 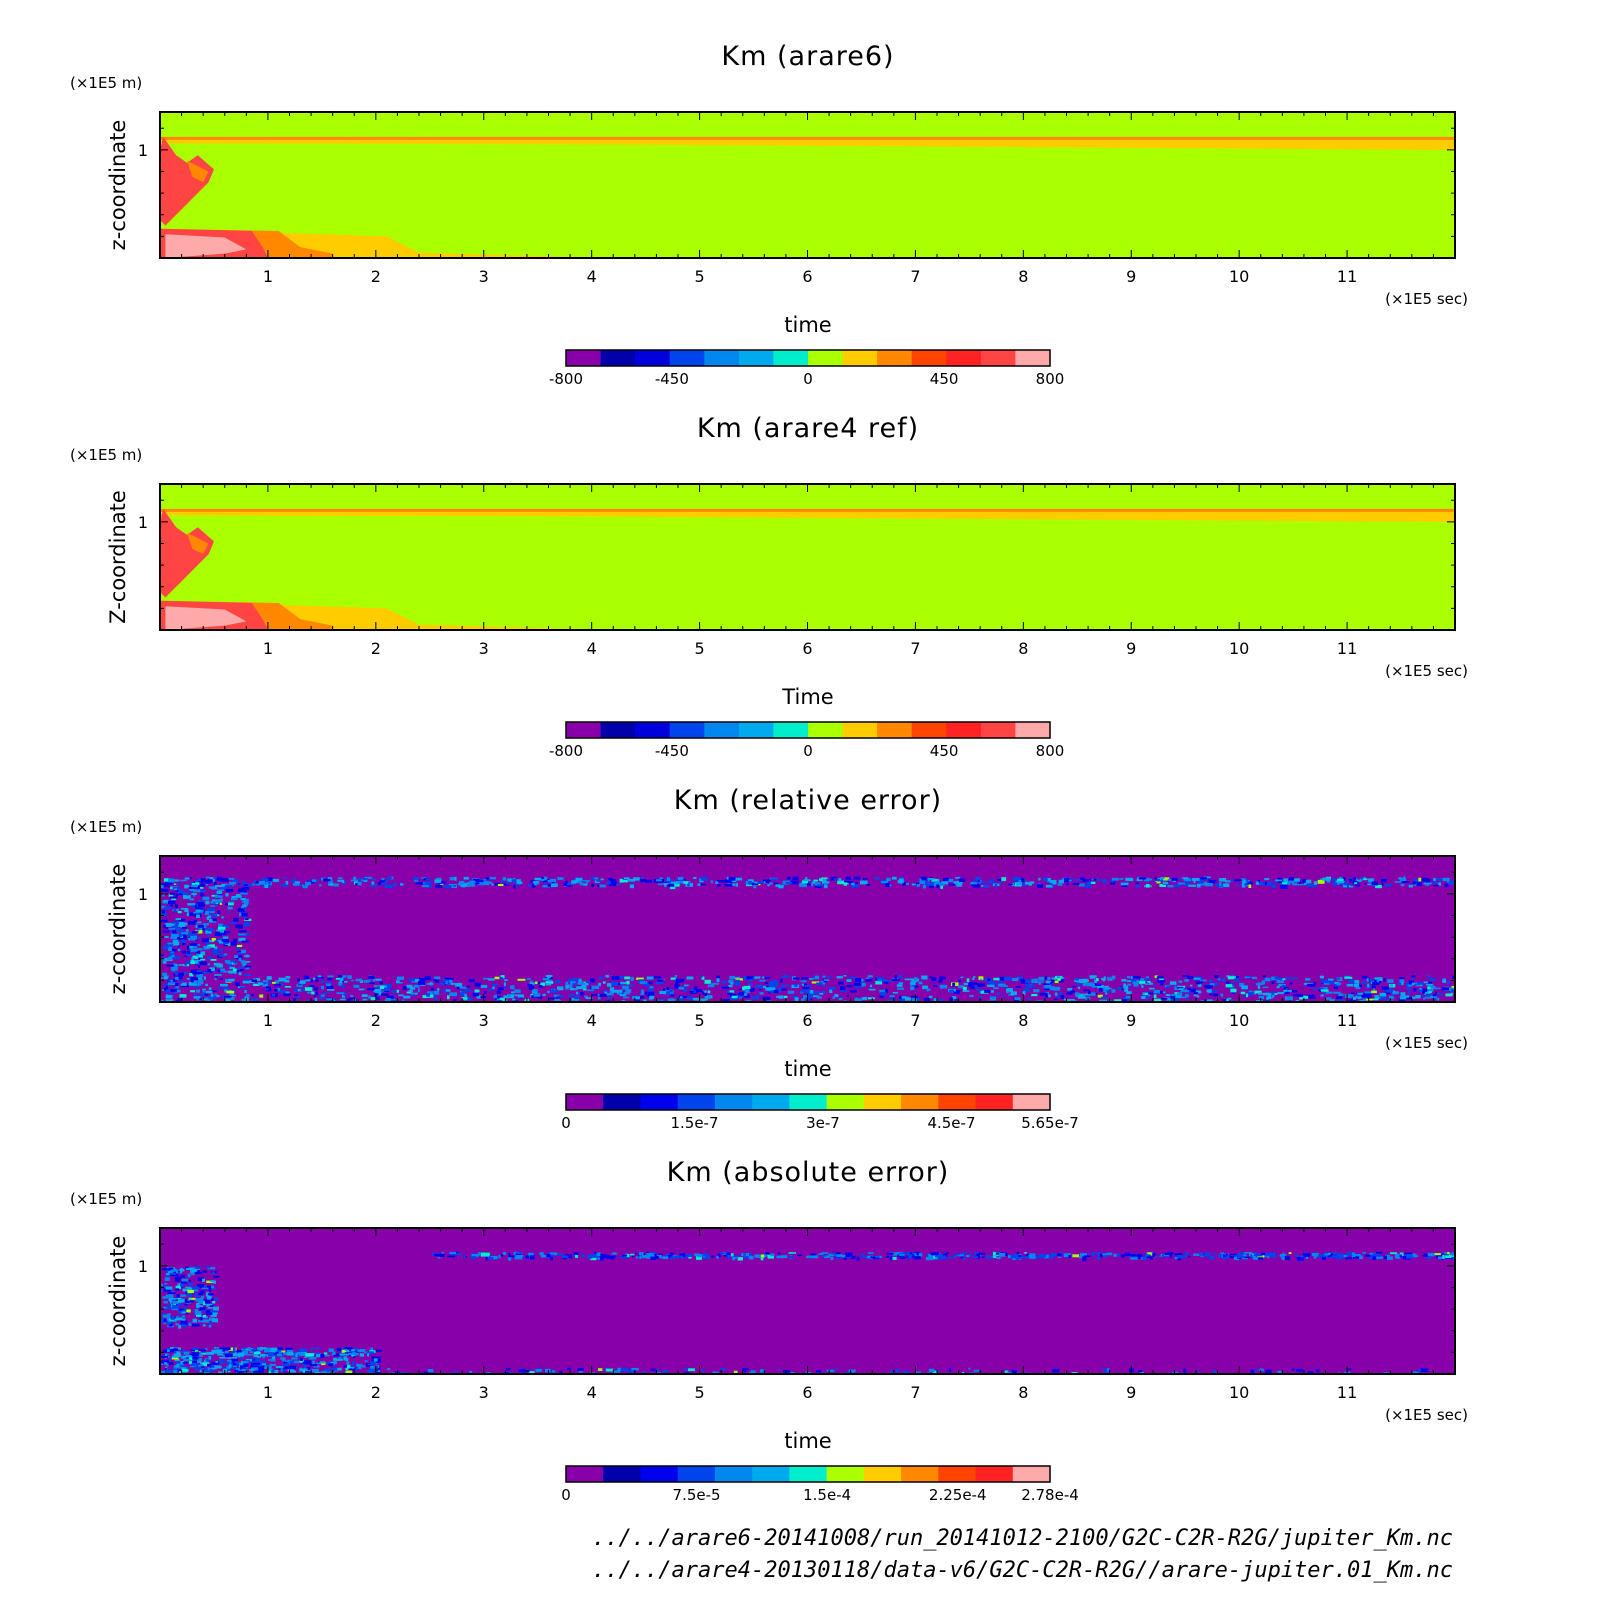 I want to click on y-tick-label: 1, so click(x=143, y=1266).